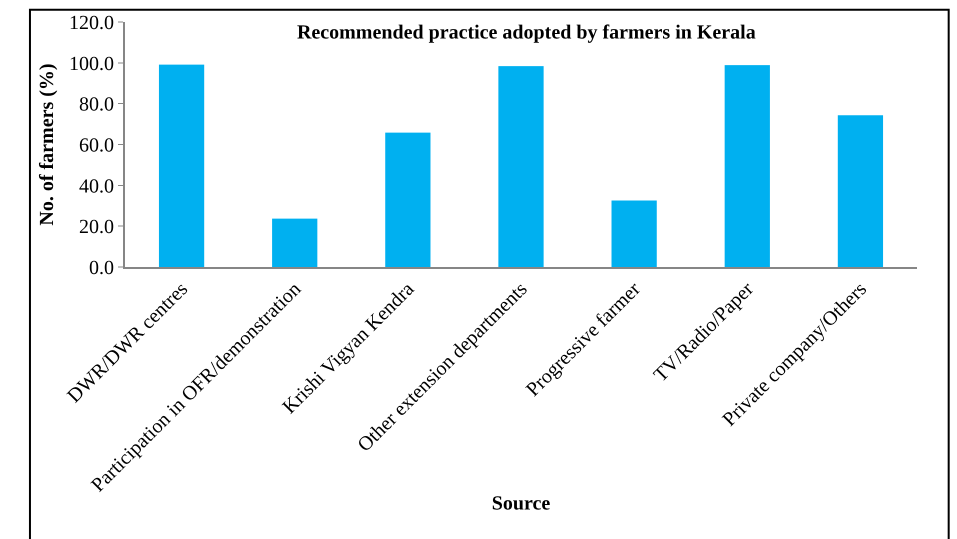 This screenshot has height=539, width=957. I want to click on y-tick-label: 120.0, so click(91, 23).